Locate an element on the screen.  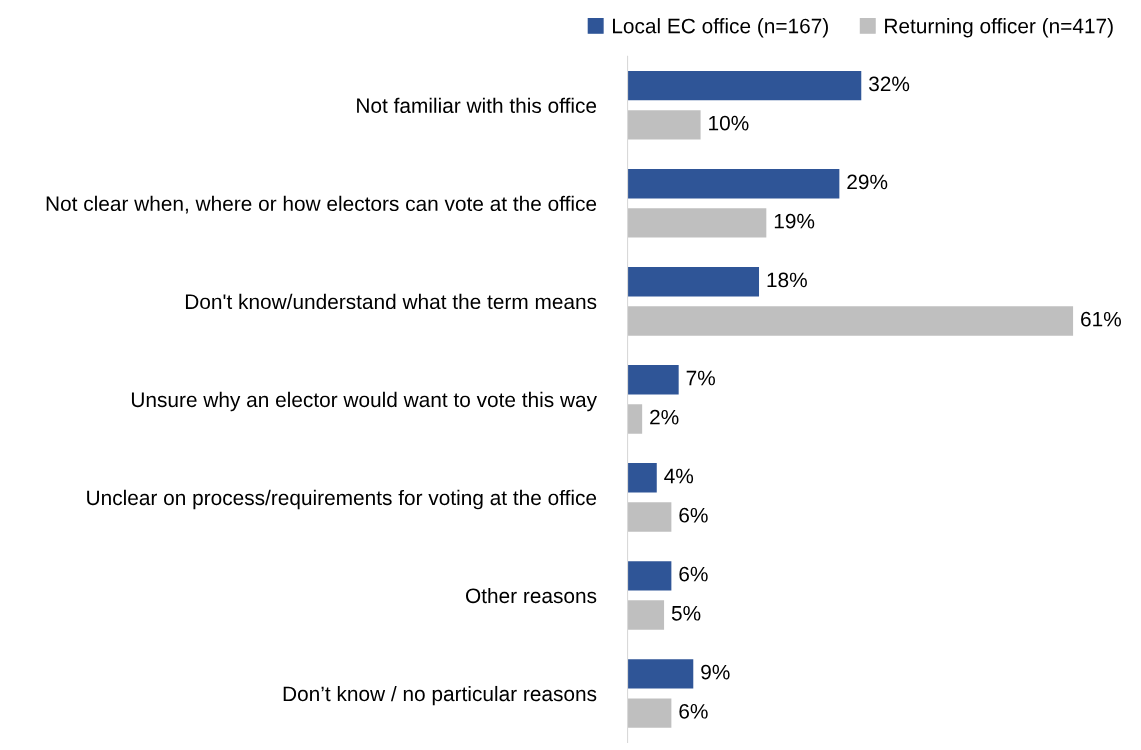
y-tick-label: Not familiar with this office is located at coordinates (477, 105).